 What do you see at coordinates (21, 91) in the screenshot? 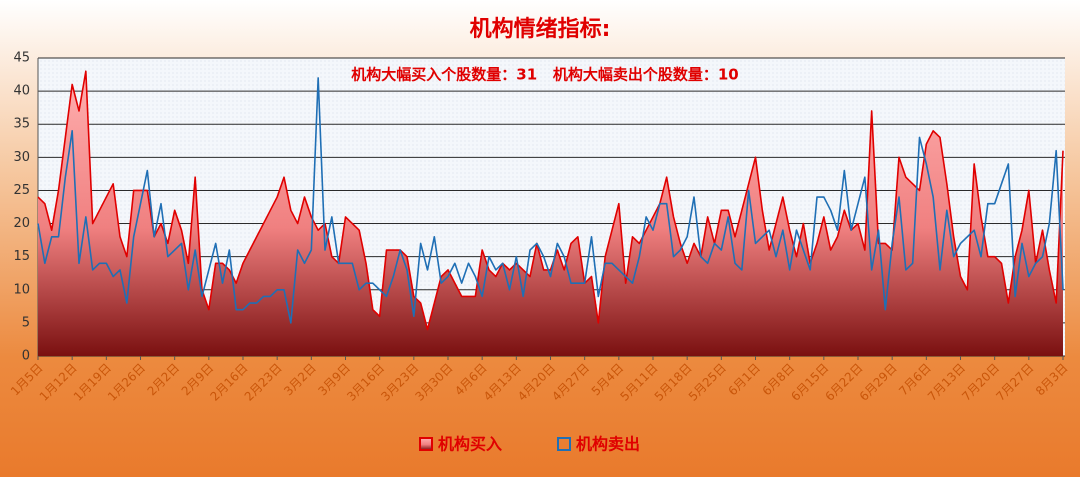
I see `y-tick-label: 40` at bounding box center [21, 91].